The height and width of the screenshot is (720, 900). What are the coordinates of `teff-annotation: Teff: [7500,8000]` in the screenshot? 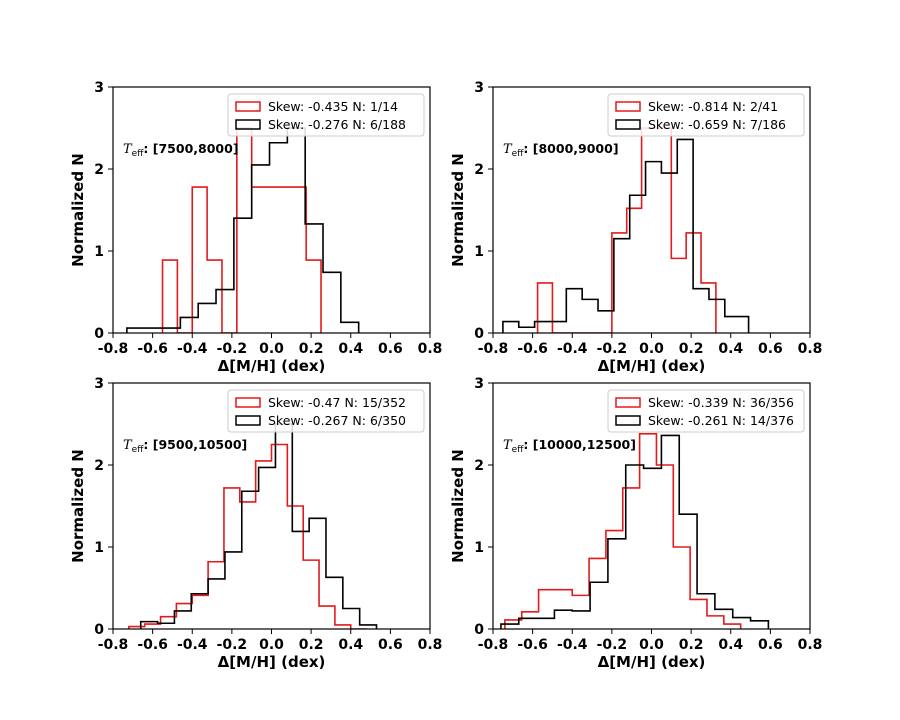 It's located at (181, 150).